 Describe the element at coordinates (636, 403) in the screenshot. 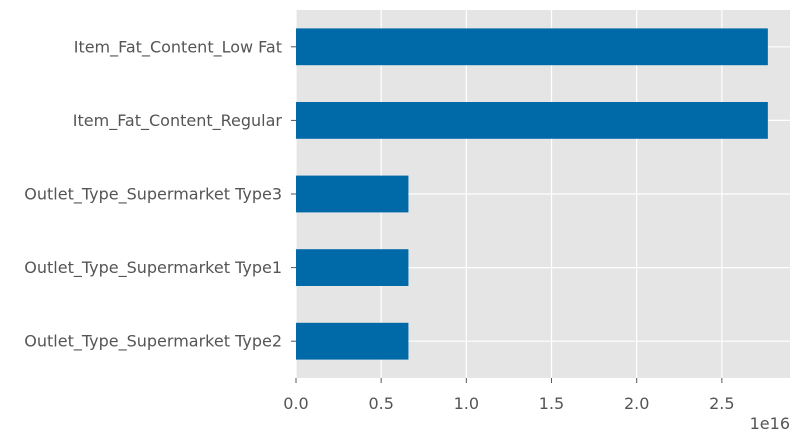

I see `x-tick-label: 2.0` at that location.